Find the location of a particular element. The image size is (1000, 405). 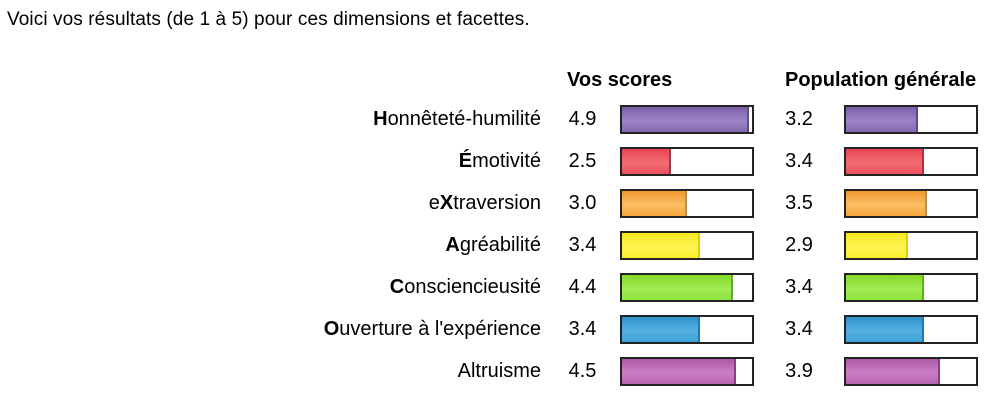

score-value: 4.5 is located at coordinates (582, 371).